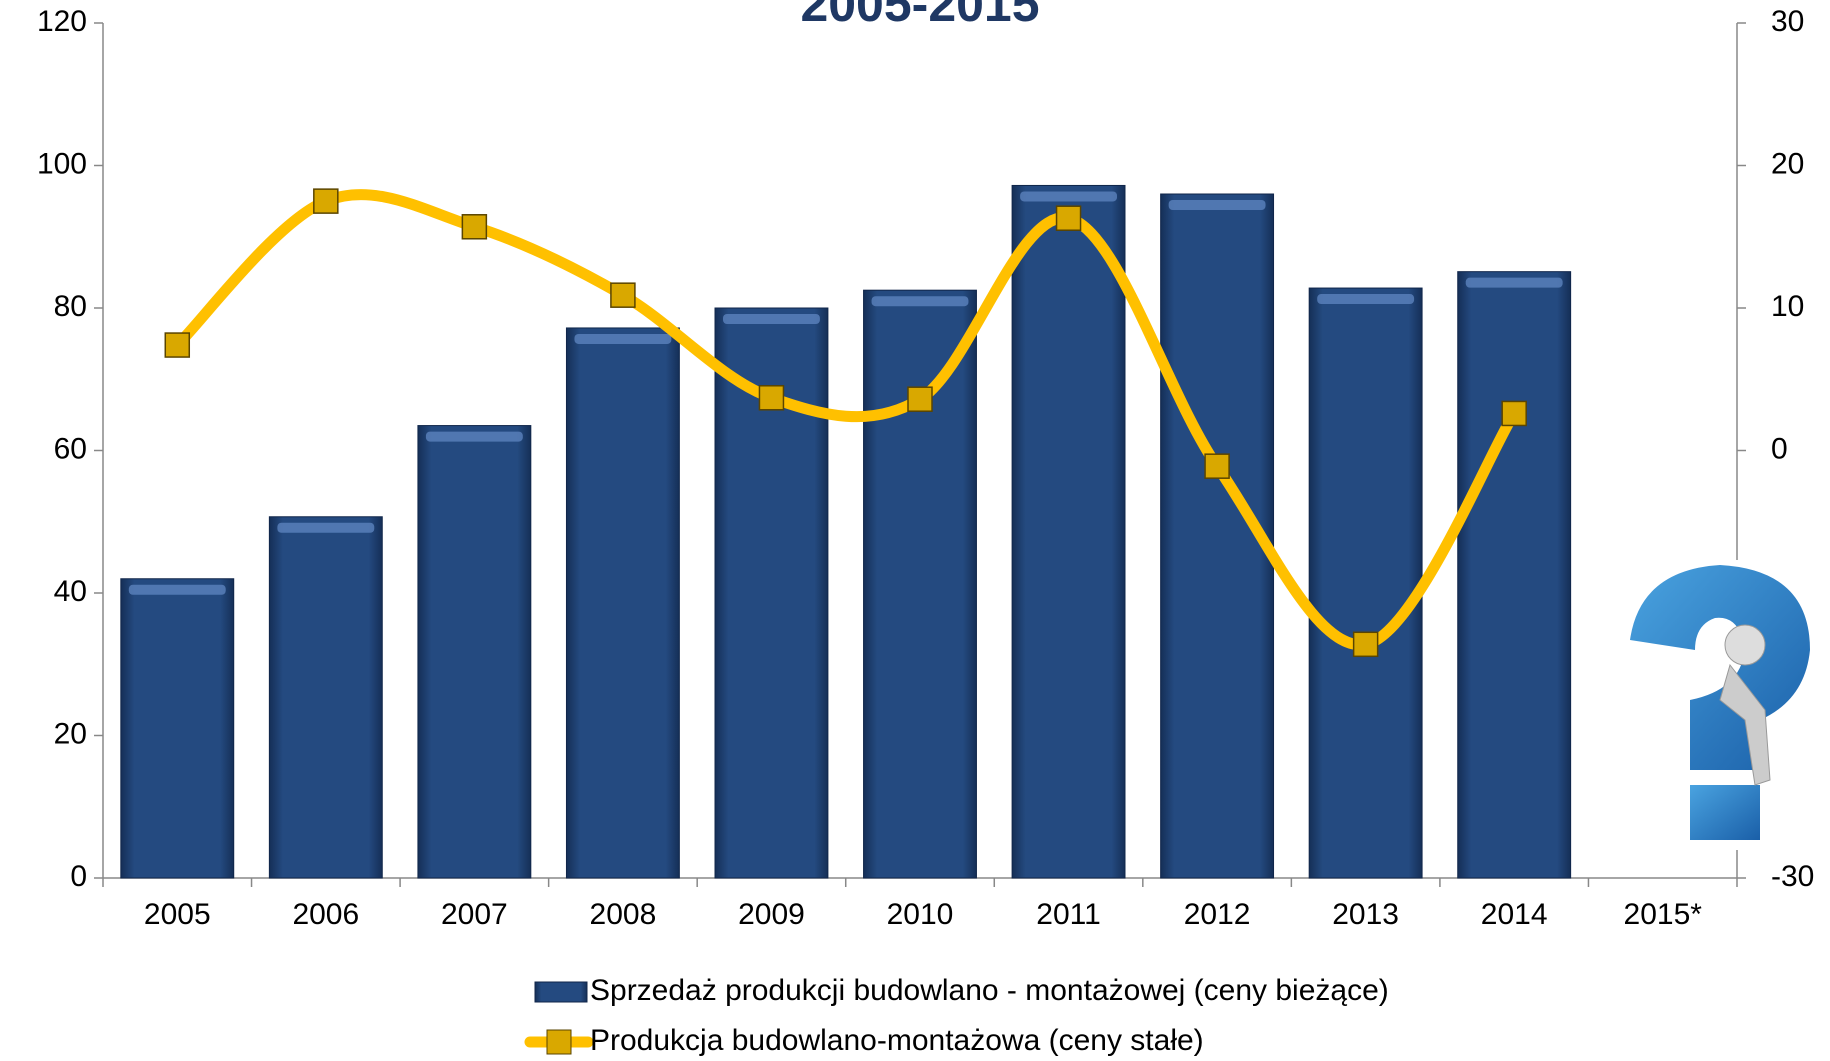 The height and width of the screenshot is (1061, 1830). I want to click on y-tick-label: 60, so click(70, 448).